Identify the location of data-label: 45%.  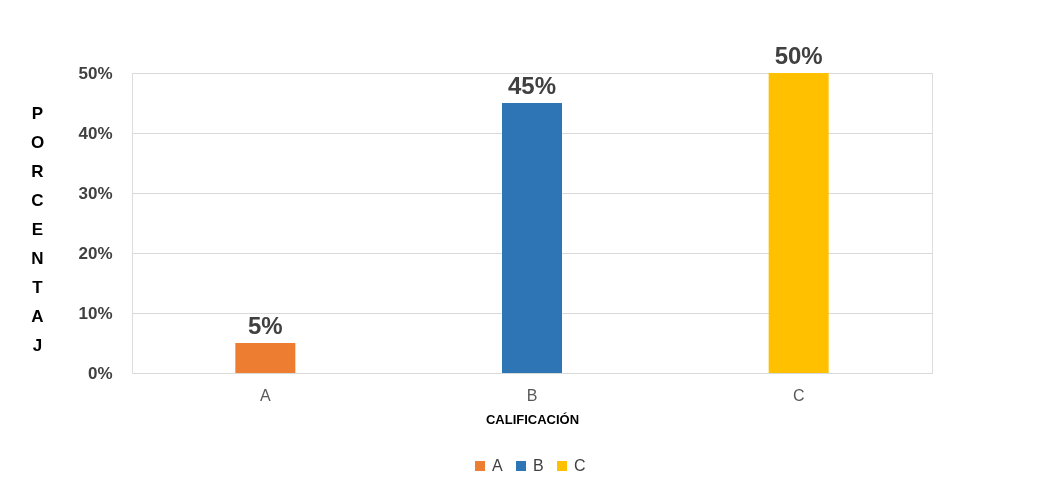
(532, 85).